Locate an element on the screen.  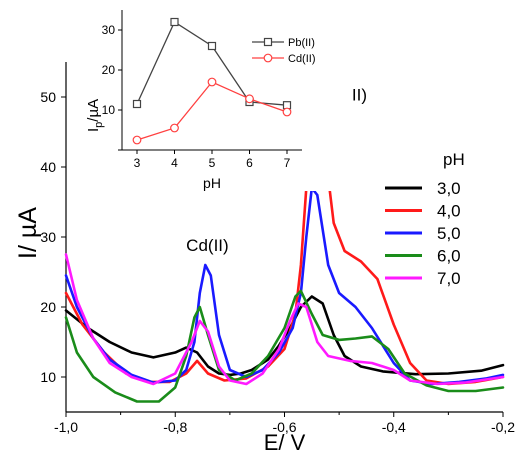
legend-label: 5,0 is located at coordinates (449, 233).